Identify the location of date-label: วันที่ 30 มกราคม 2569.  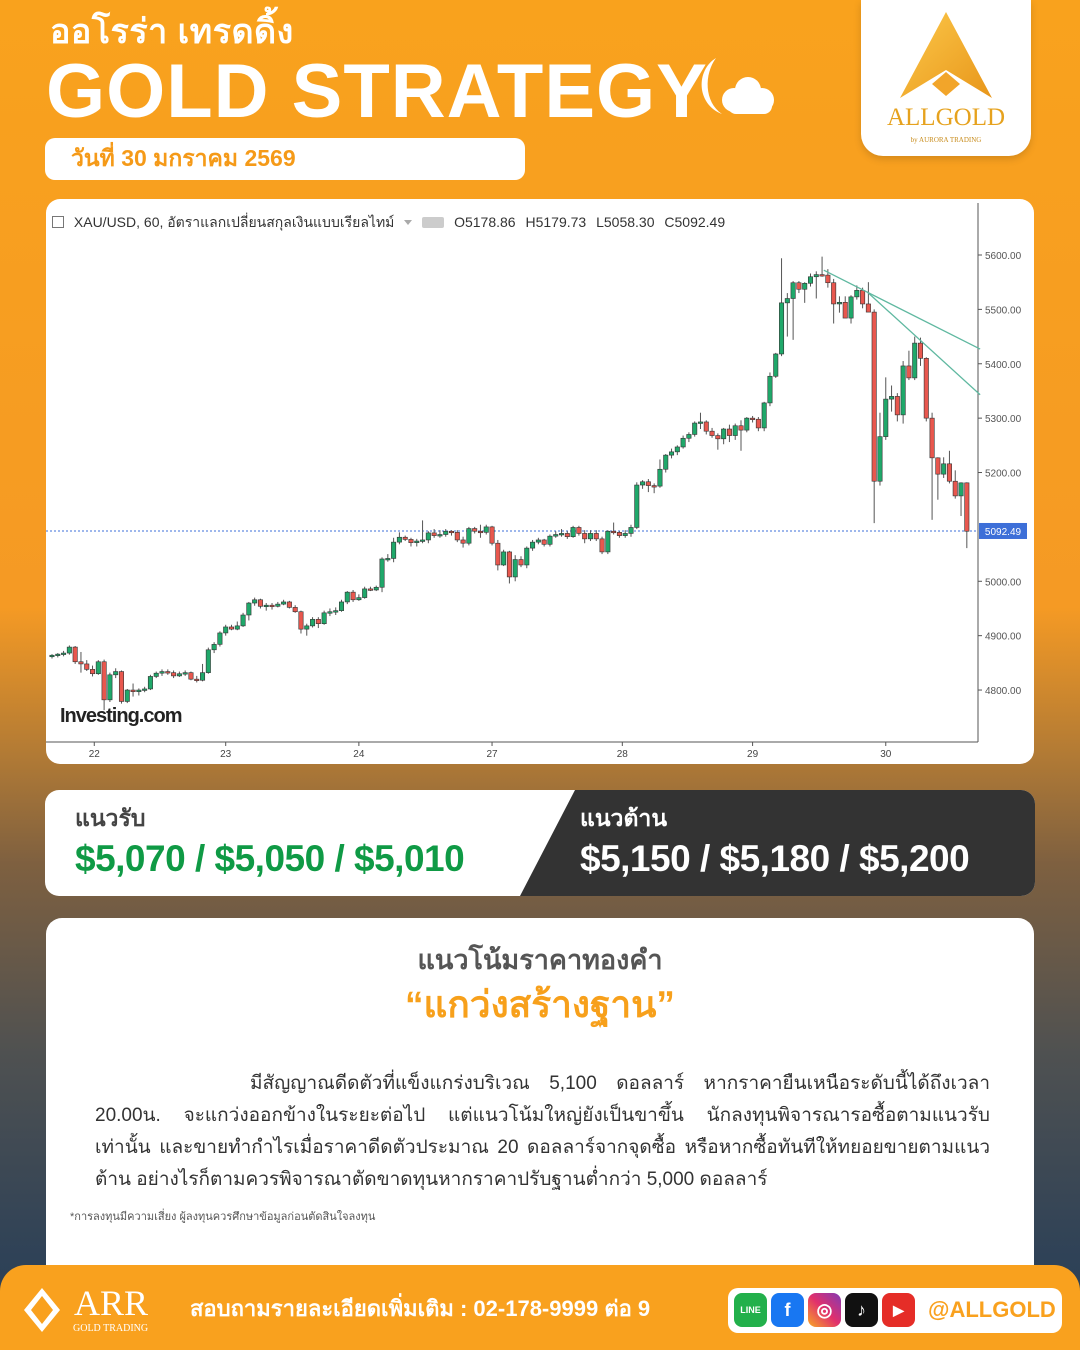
(285, 159).